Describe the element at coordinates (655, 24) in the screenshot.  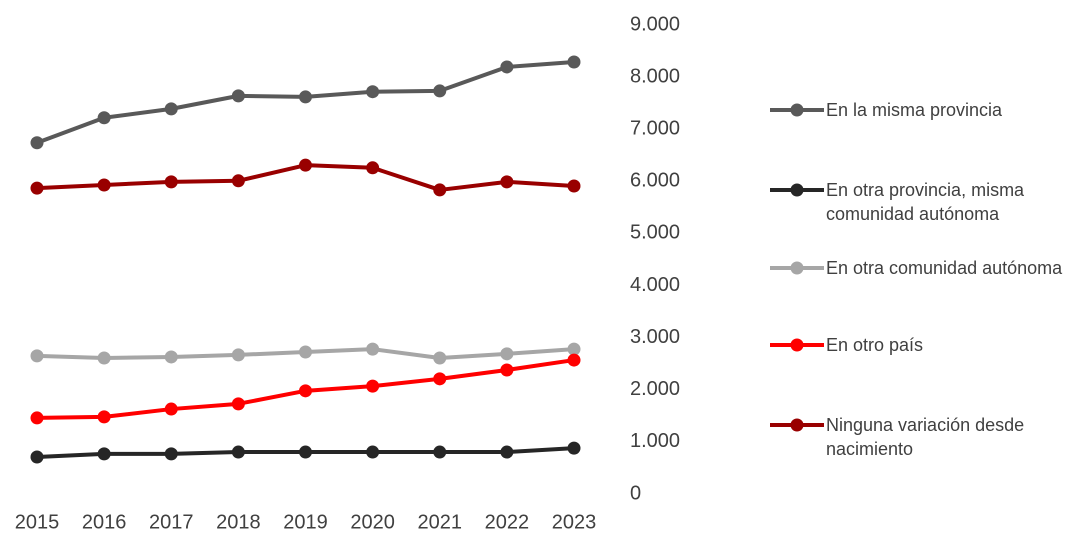
I see `y-tick-label: 9.000` at that location.